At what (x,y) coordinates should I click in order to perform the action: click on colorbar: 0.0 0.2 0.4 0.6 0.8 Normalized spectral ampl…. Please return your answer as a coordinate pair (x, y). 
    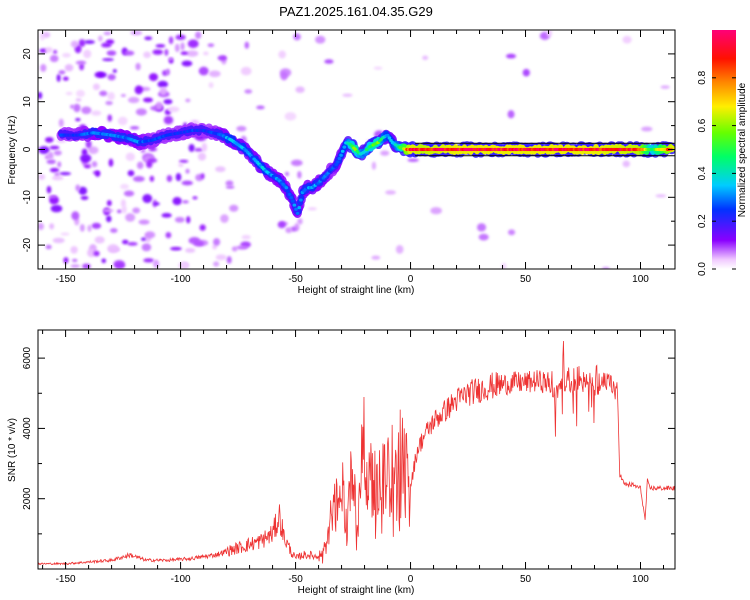
    Looking at the image, I should click on (722, 153).